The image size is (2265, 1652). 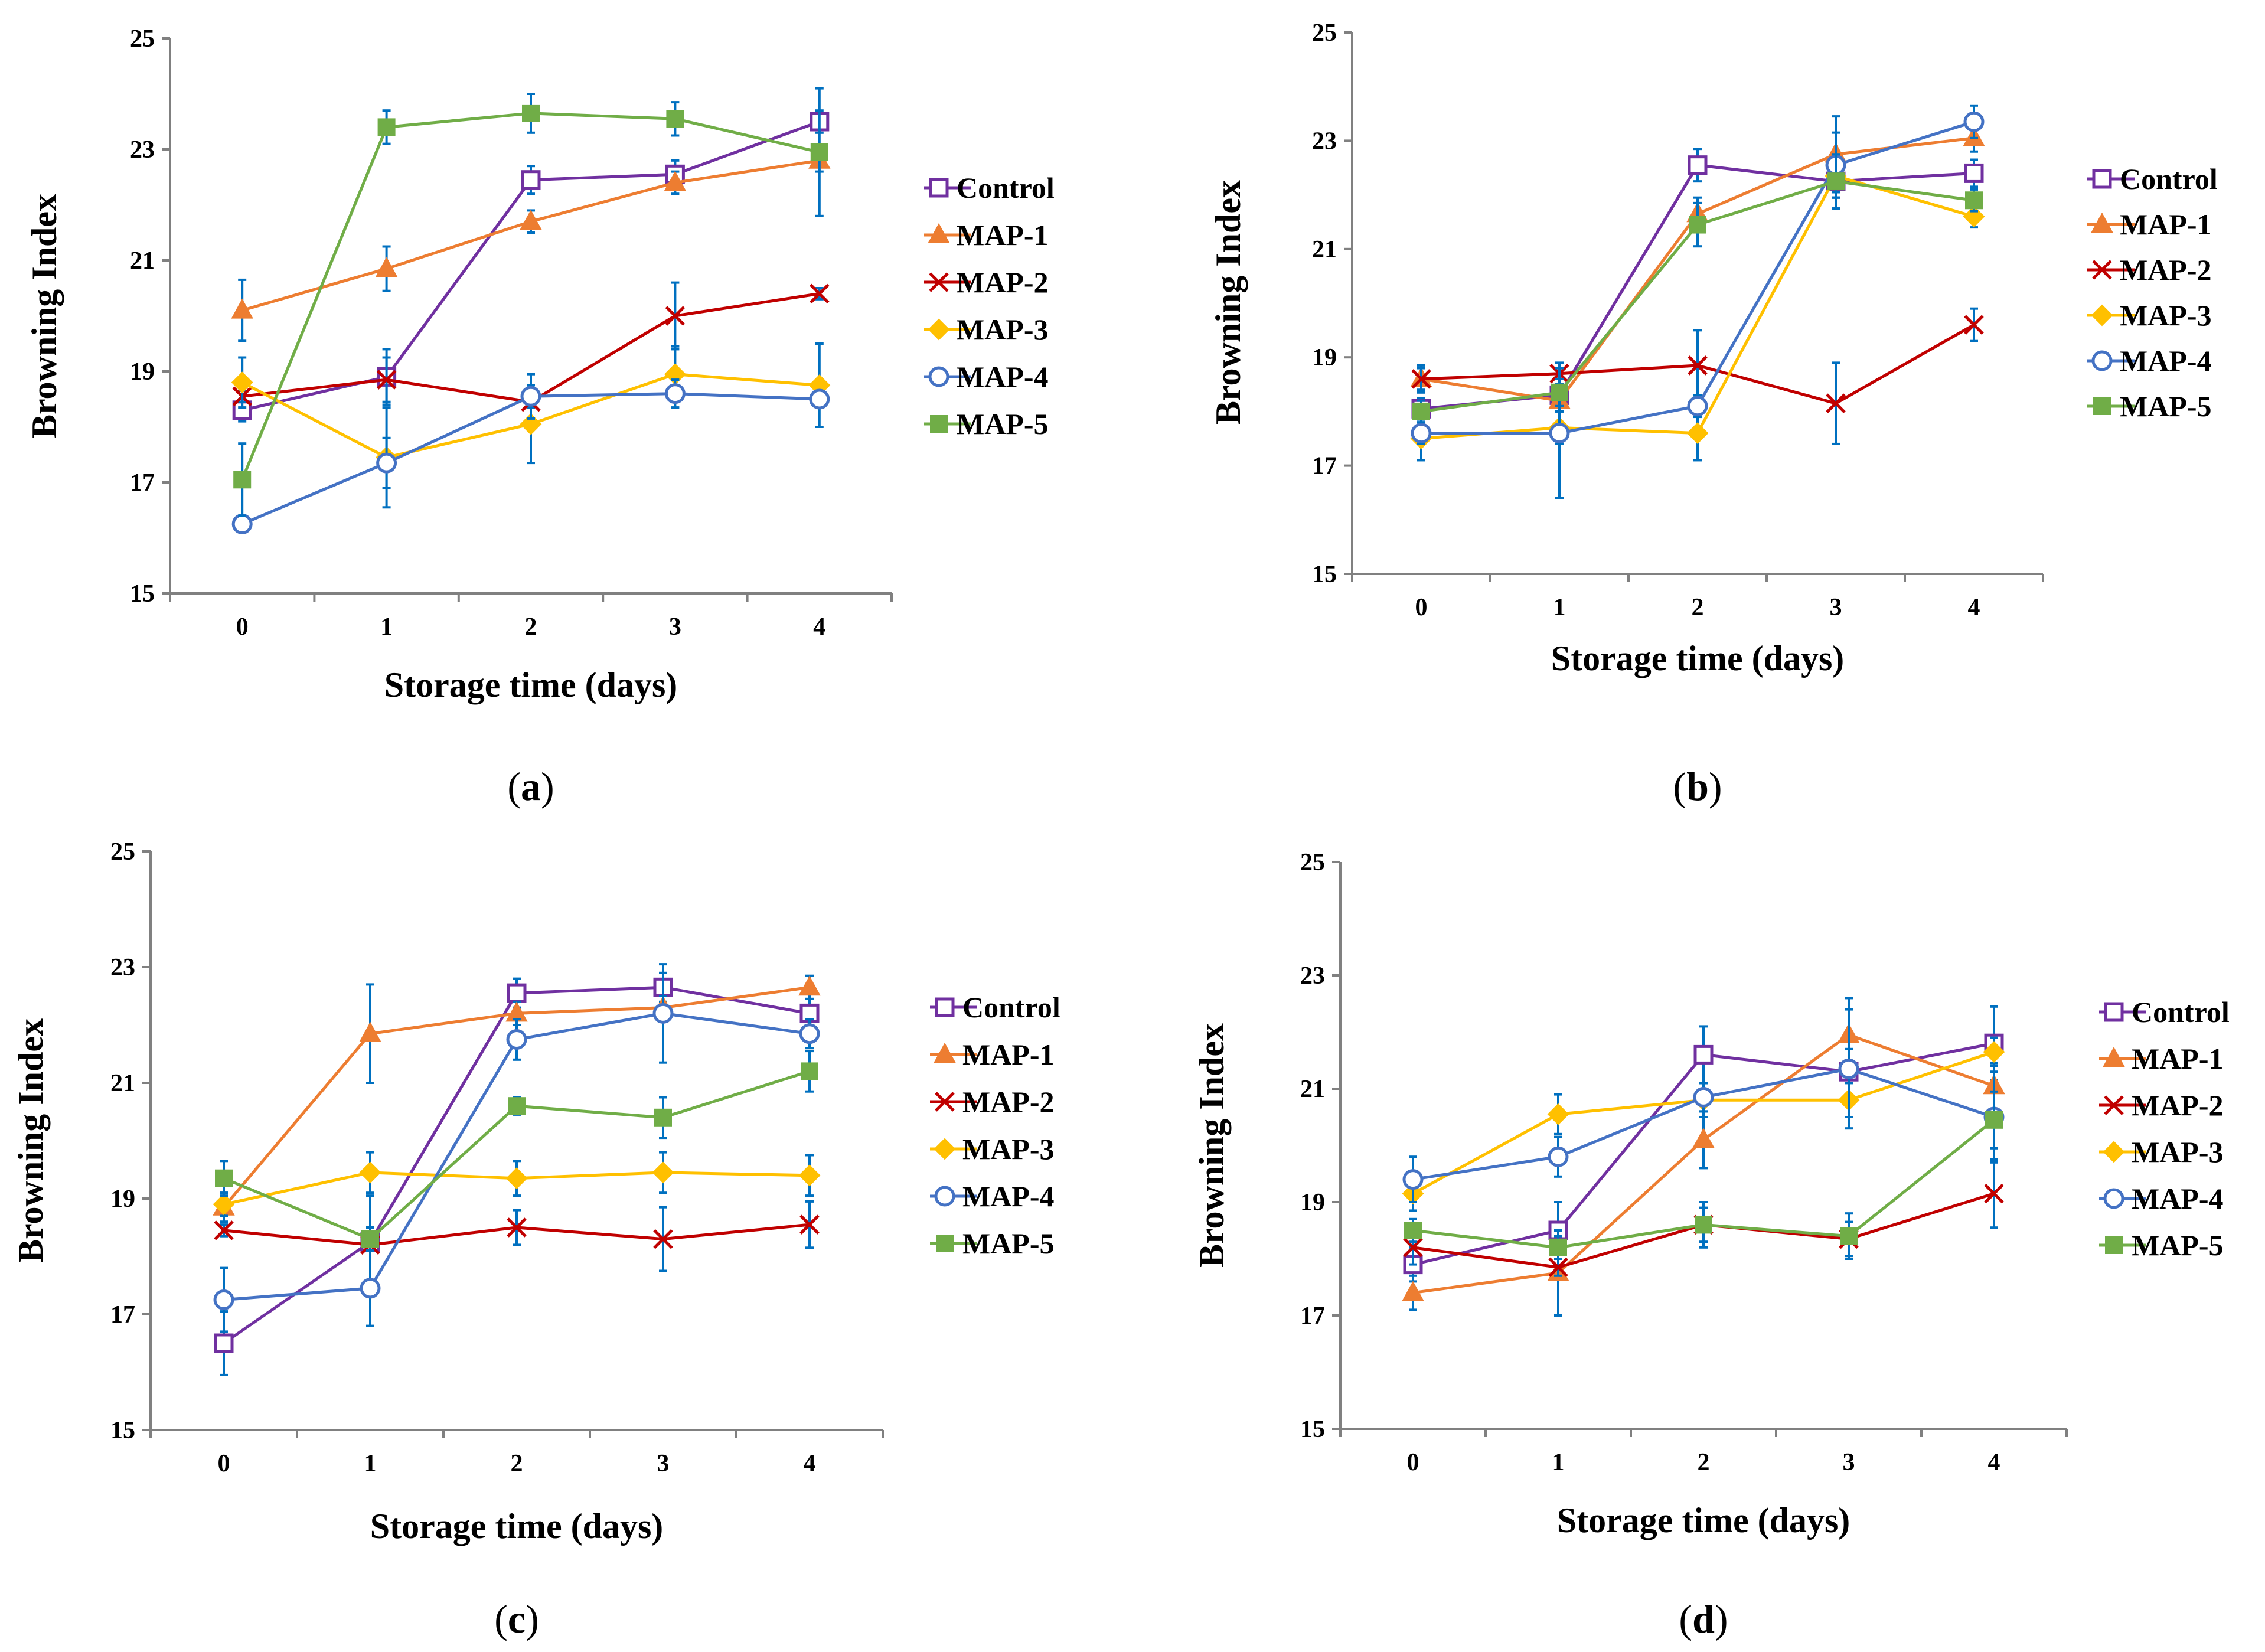 I want to click on panel-label: (d), so click(x=1703, y=1619).